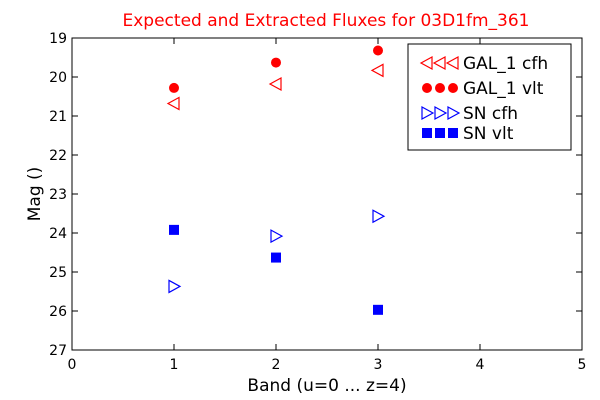 This screenshot has width=600, height=400. Describe the element at coordinates (58, 312) in the screenshot. I see `y-tick-label: 26` at that location.